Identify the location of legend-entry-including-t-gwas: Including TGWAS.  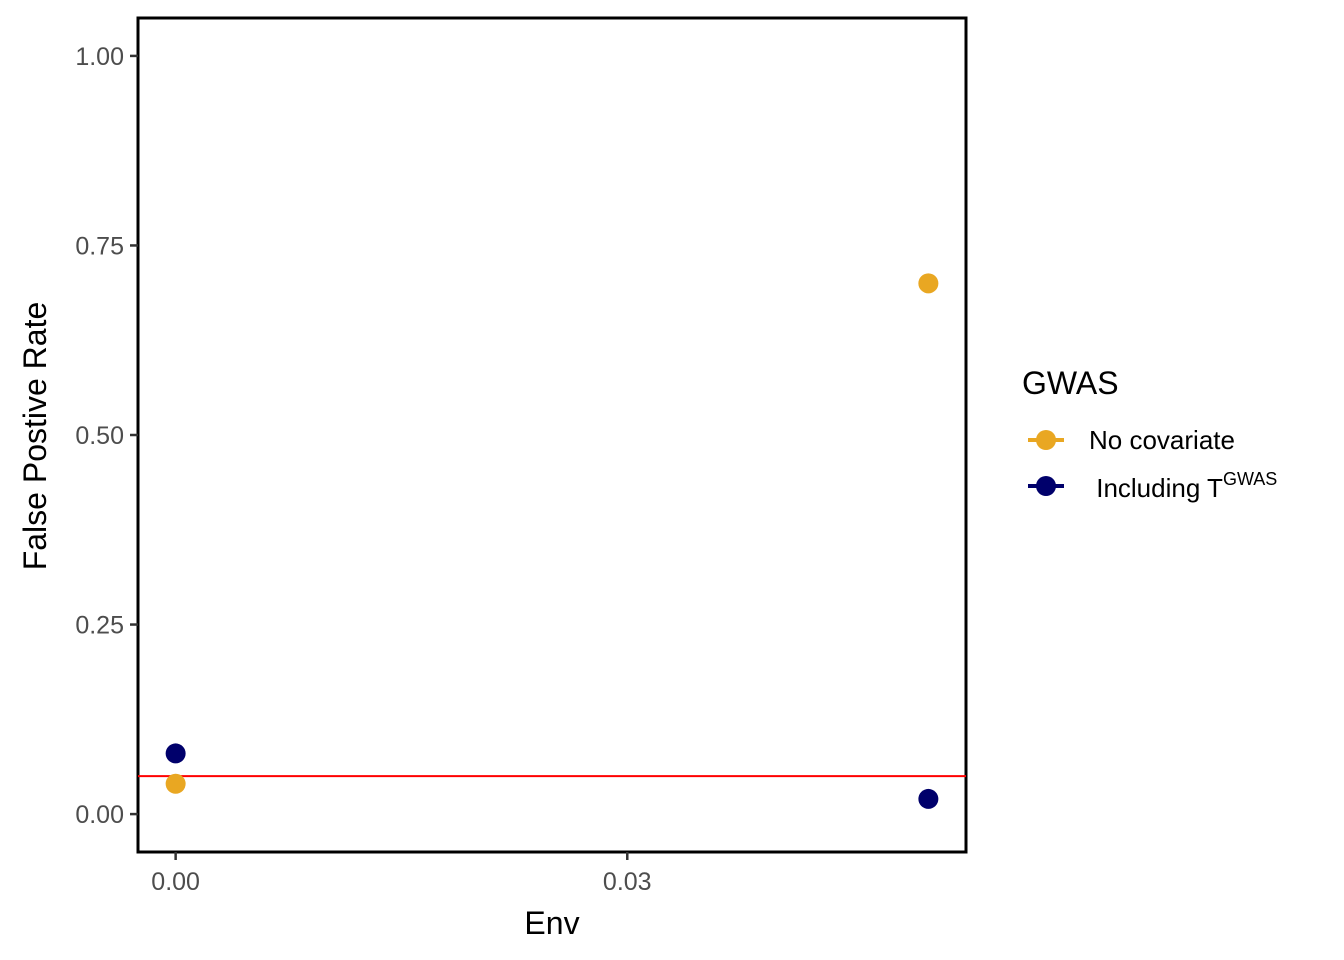
(1152, 486).